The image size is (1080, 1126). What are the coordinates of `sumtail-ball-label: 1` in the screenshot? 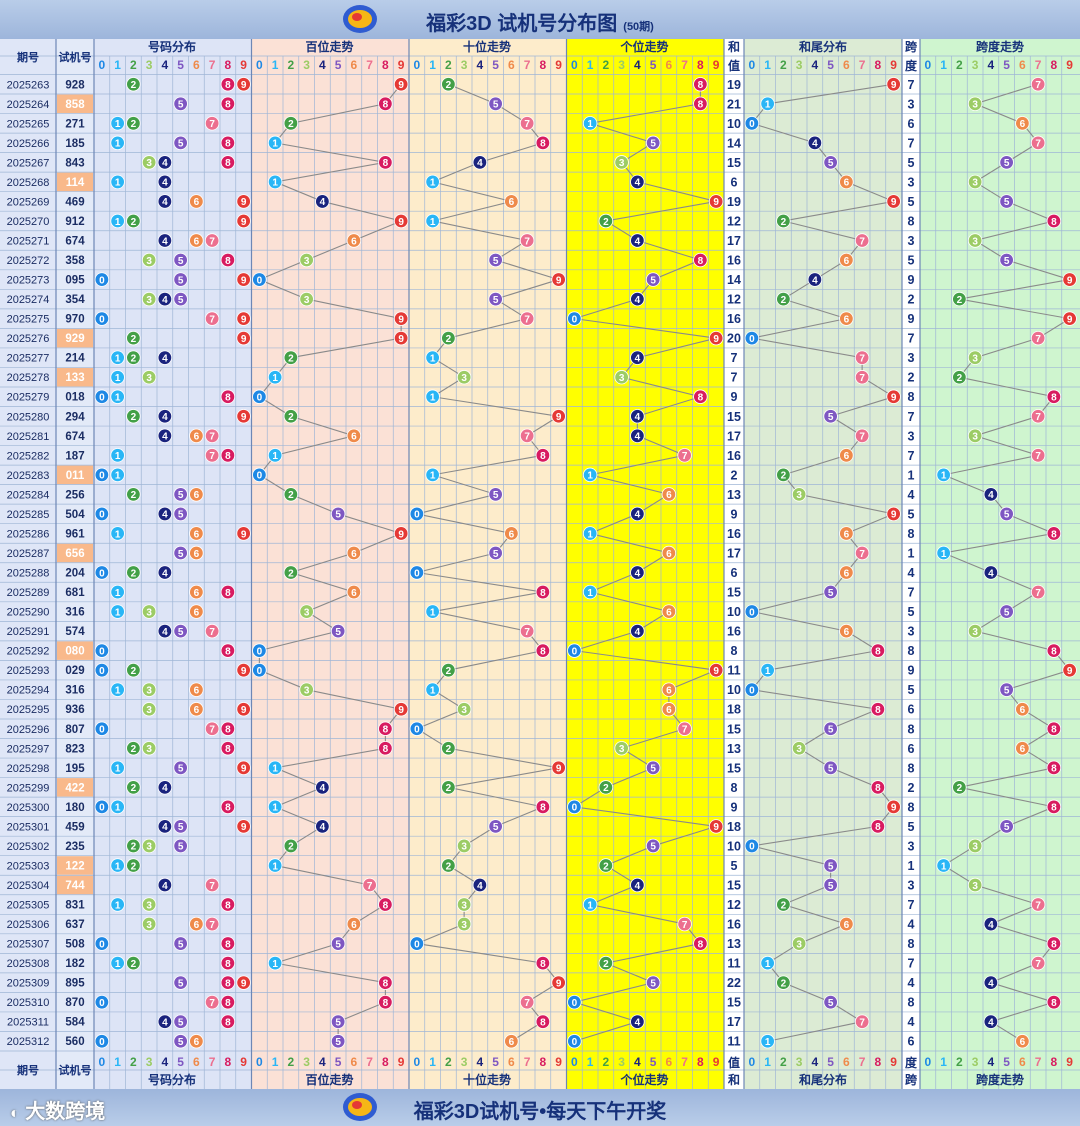 It's located at (768, 964).